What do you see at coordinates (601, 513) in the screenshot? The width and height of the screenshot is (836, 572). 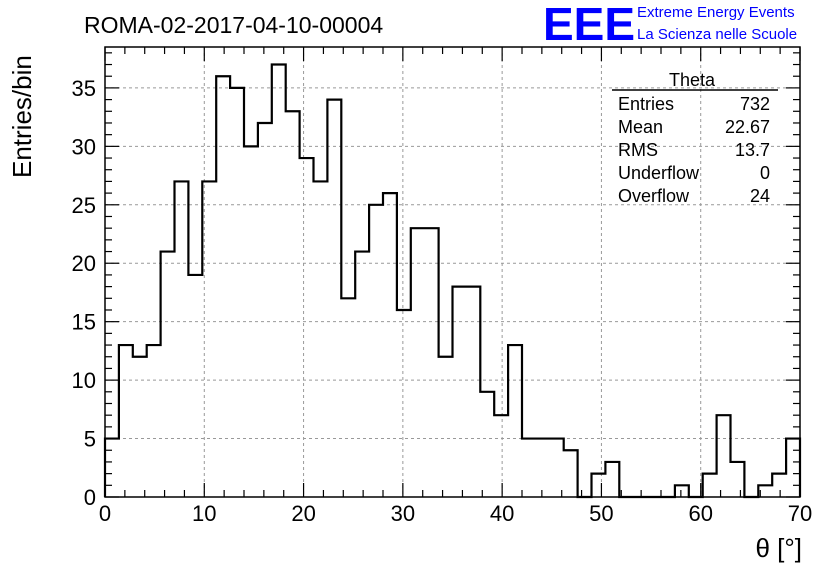 I see `x-tick-label: 50` at bounding box center [601, 513].